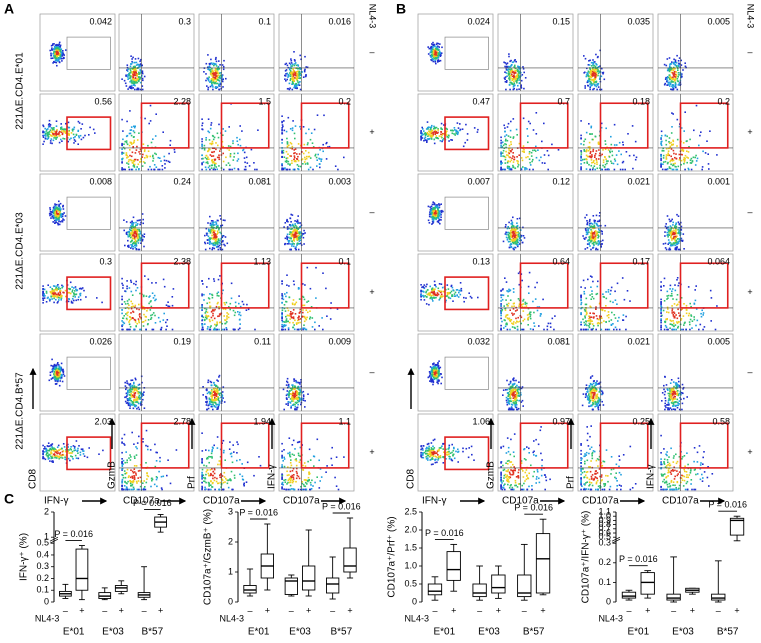 This screenshot has height=643, width=761. Describe the element at coordinates (156, 212) in the screenshot. I see `flow-plot: 0.24` at that location.